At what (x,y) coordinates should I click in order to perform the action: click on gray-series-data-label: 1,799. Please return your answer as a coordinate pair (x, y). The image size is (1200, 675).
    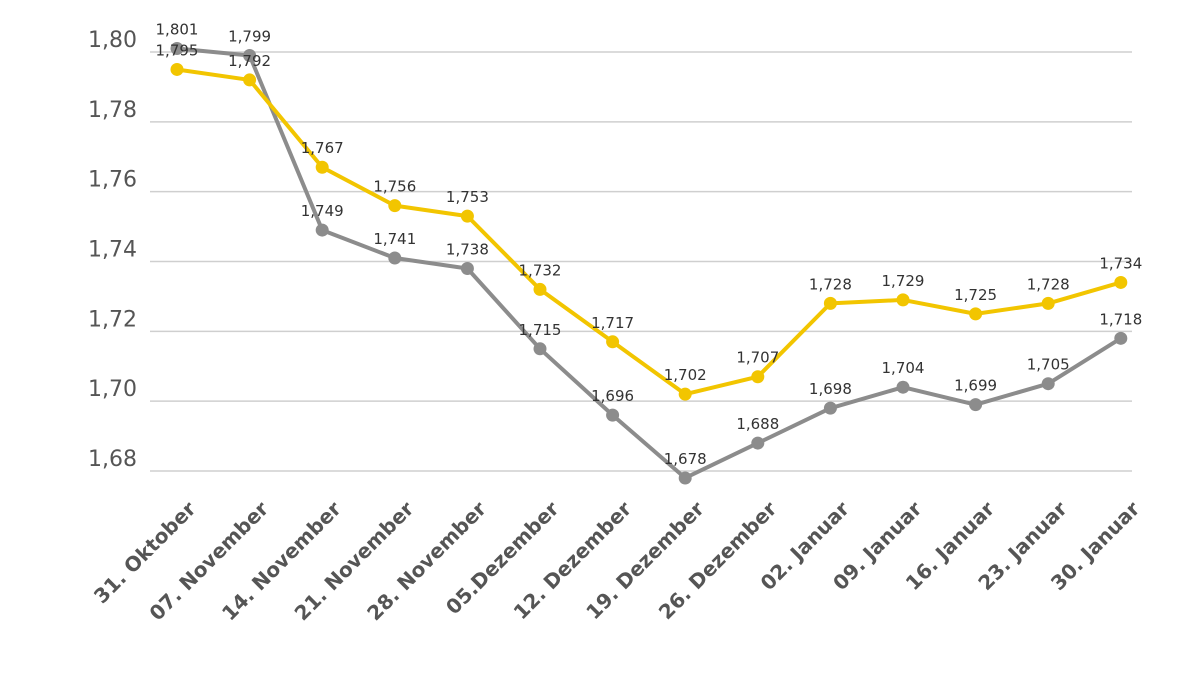
    Looking at the image, I should click on (249, 36).